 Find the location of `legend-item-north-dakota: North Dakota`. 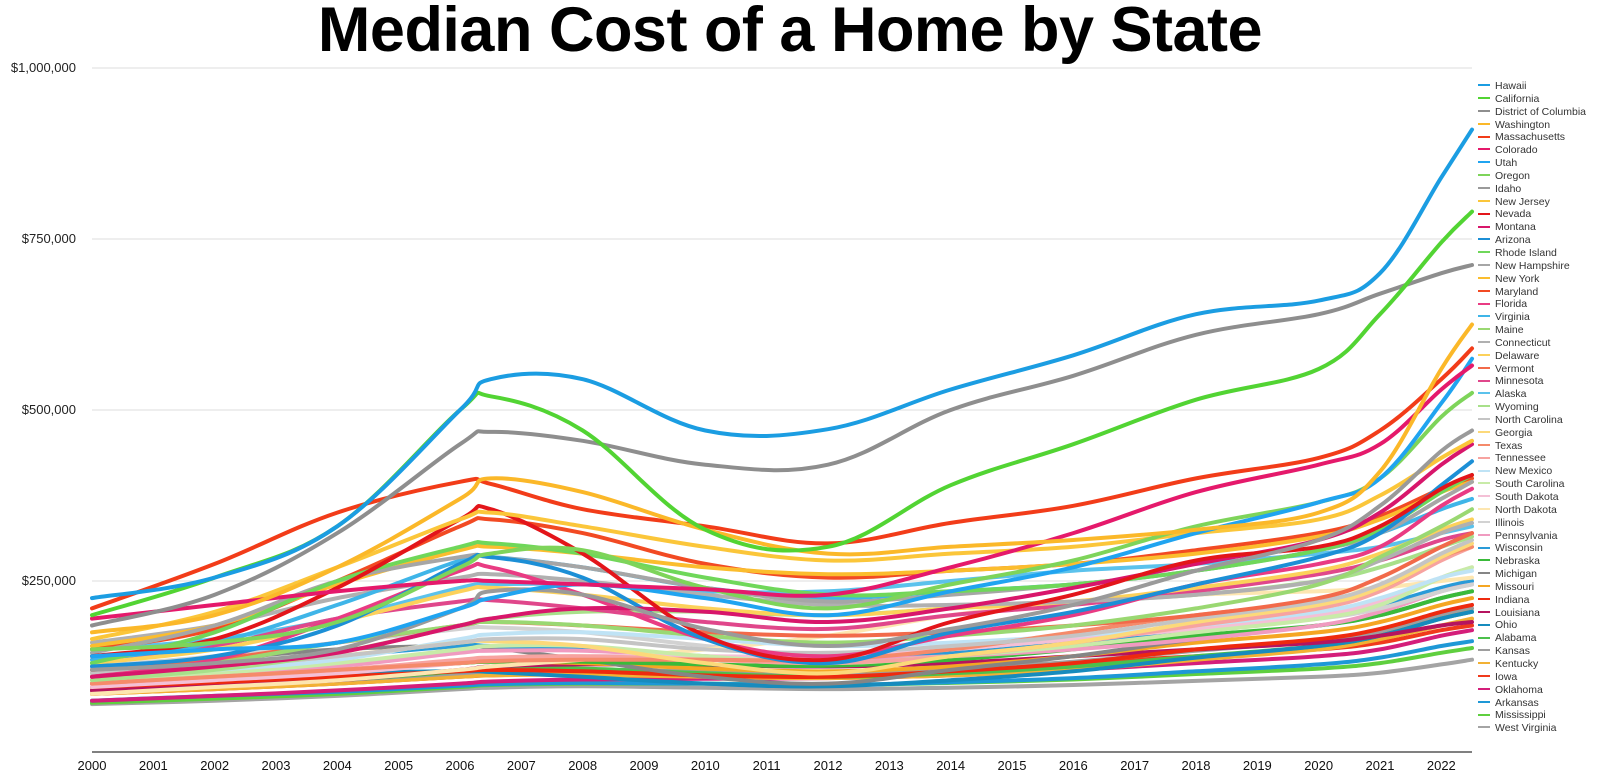

legend-item-north-dakota: North Dakota is located at coordinates (1532, 510).